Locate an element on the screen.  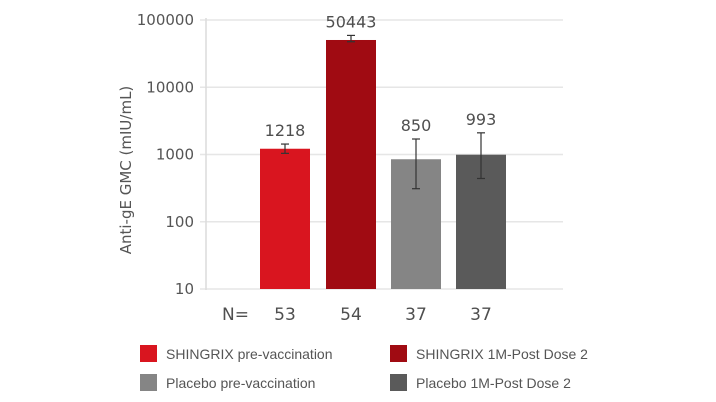
legend-item-shingrix-post: SHINGRIX 1M-Post Dose 2 is located at coordinates (489, 353).